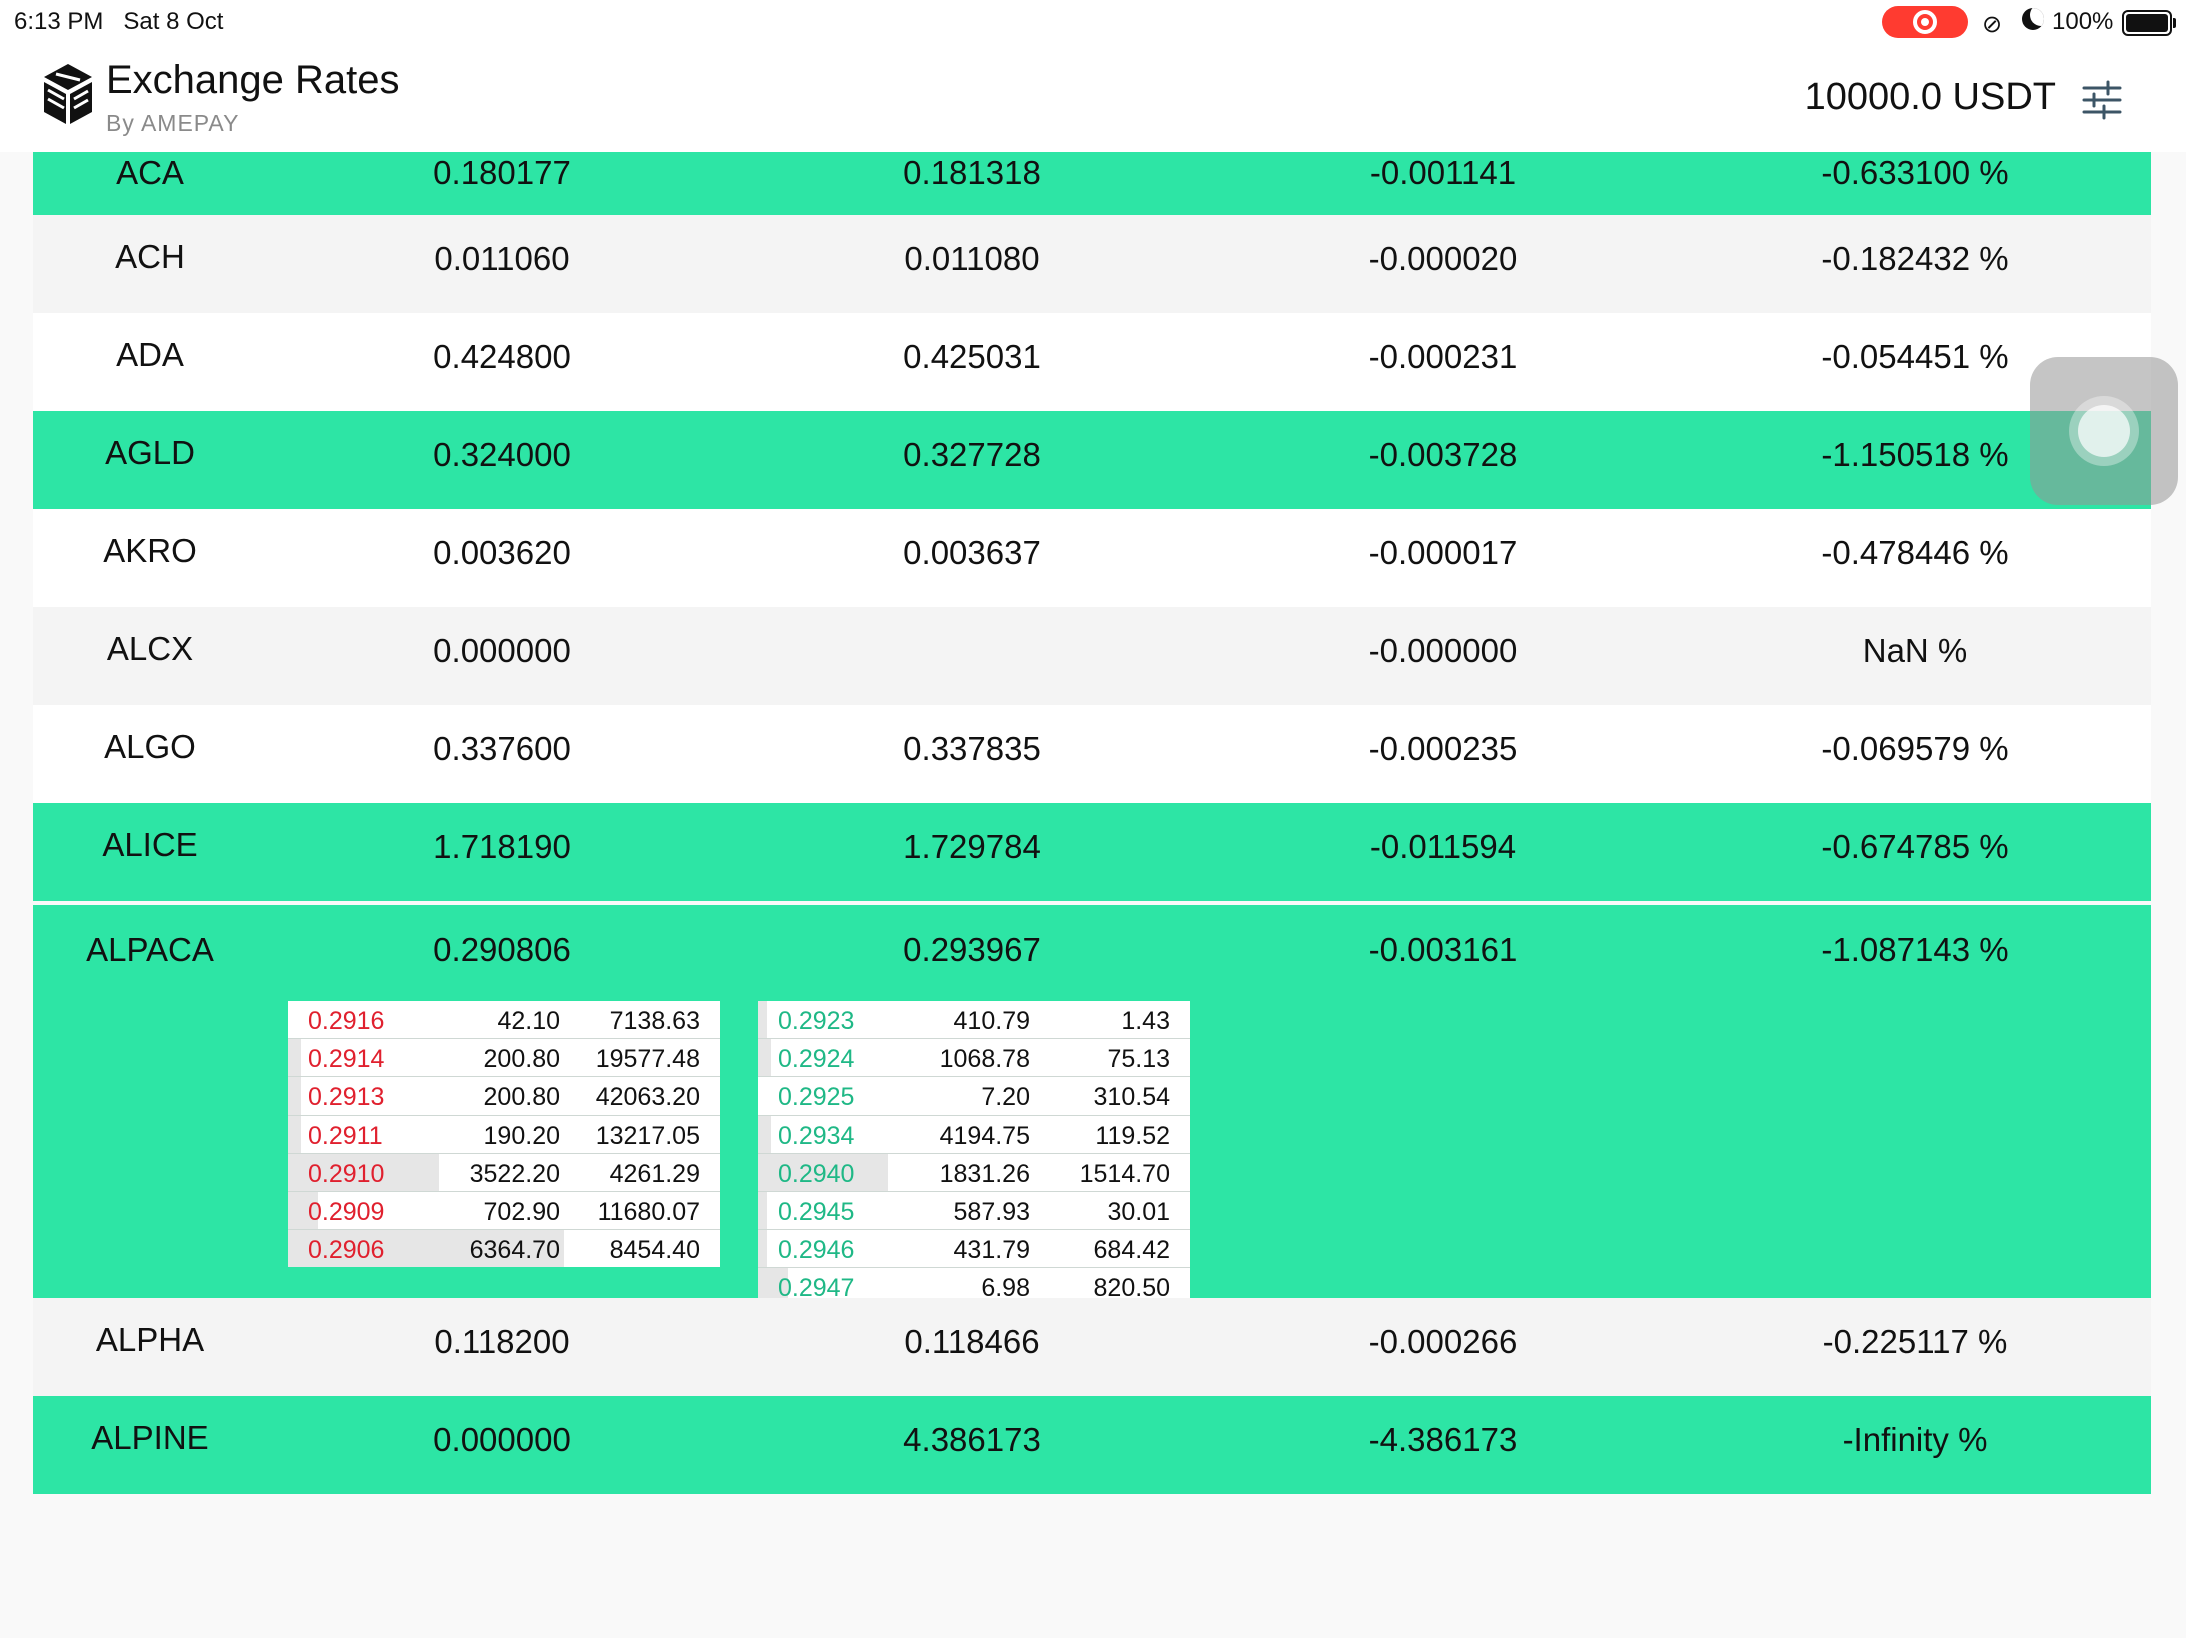 This screenshot has width=2186, height=1638. What do you see at coordinates (816, 1135) in the screenshot?
I see `order-price: 0.2934` at bounding box center [816, 1135].